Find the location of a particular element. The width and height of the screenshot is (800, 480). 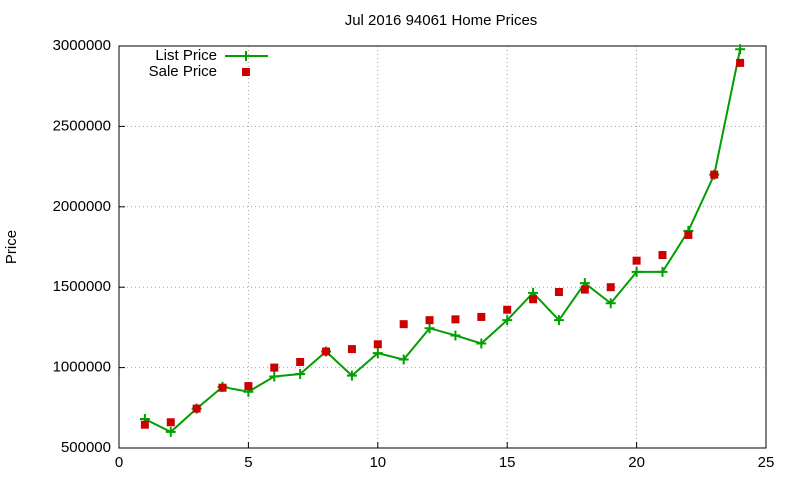

y-axis-label: Price is located at coordinates (11, 247).